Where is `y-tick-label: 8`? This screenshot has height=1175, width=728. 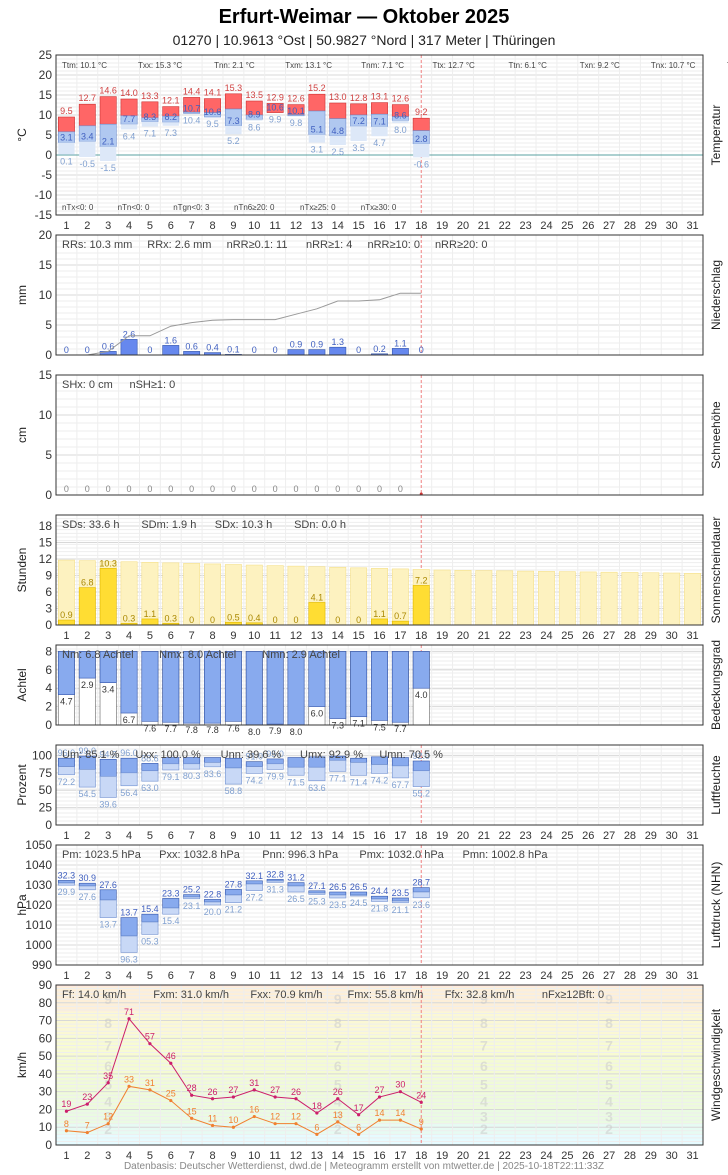
y-tick-label: 8 is located at coordinates (48, 651).